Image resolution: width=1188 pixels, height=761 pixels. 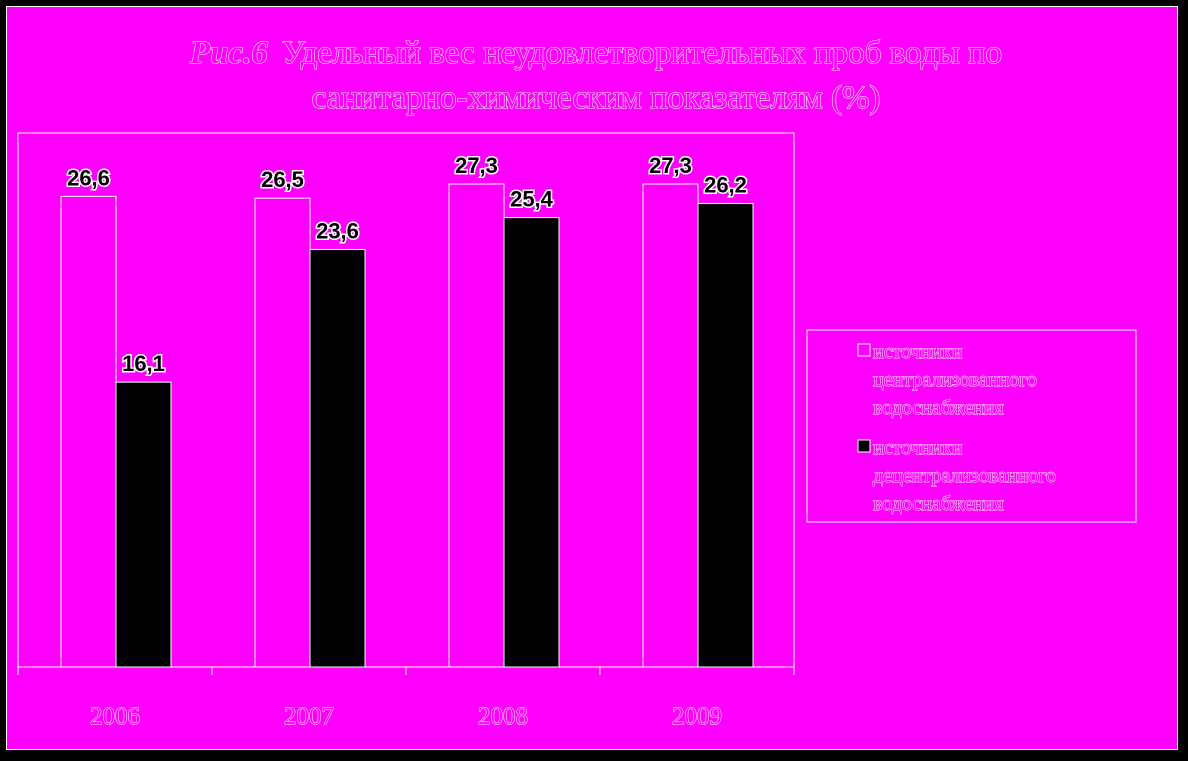 I want to click on legend-swatch-s1, so click(x=864, y=350).